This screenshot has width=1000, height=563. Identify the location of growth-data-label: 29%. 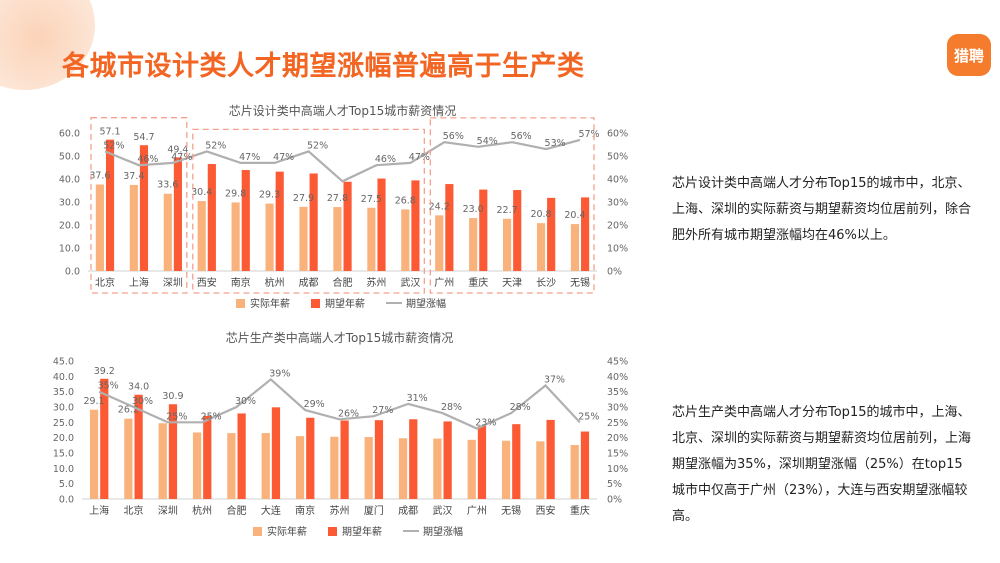
(314, 404).